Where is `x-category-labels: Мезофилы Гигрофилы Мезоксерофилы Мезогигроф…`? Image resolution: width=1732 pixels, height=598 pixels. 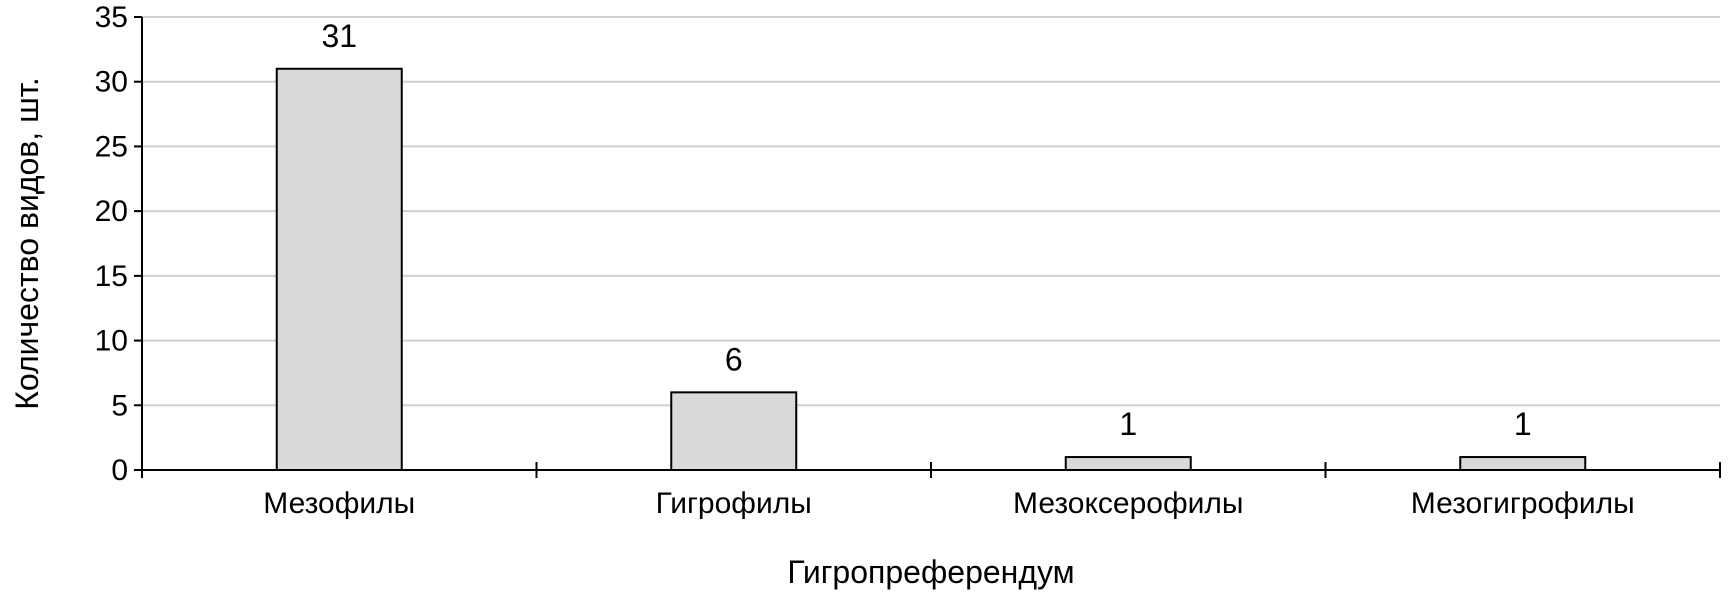
x-category-labels: Мезофилы Гигрофилы Мезоксерофилы Мезогигроф… is located at coordinates (948, 503).